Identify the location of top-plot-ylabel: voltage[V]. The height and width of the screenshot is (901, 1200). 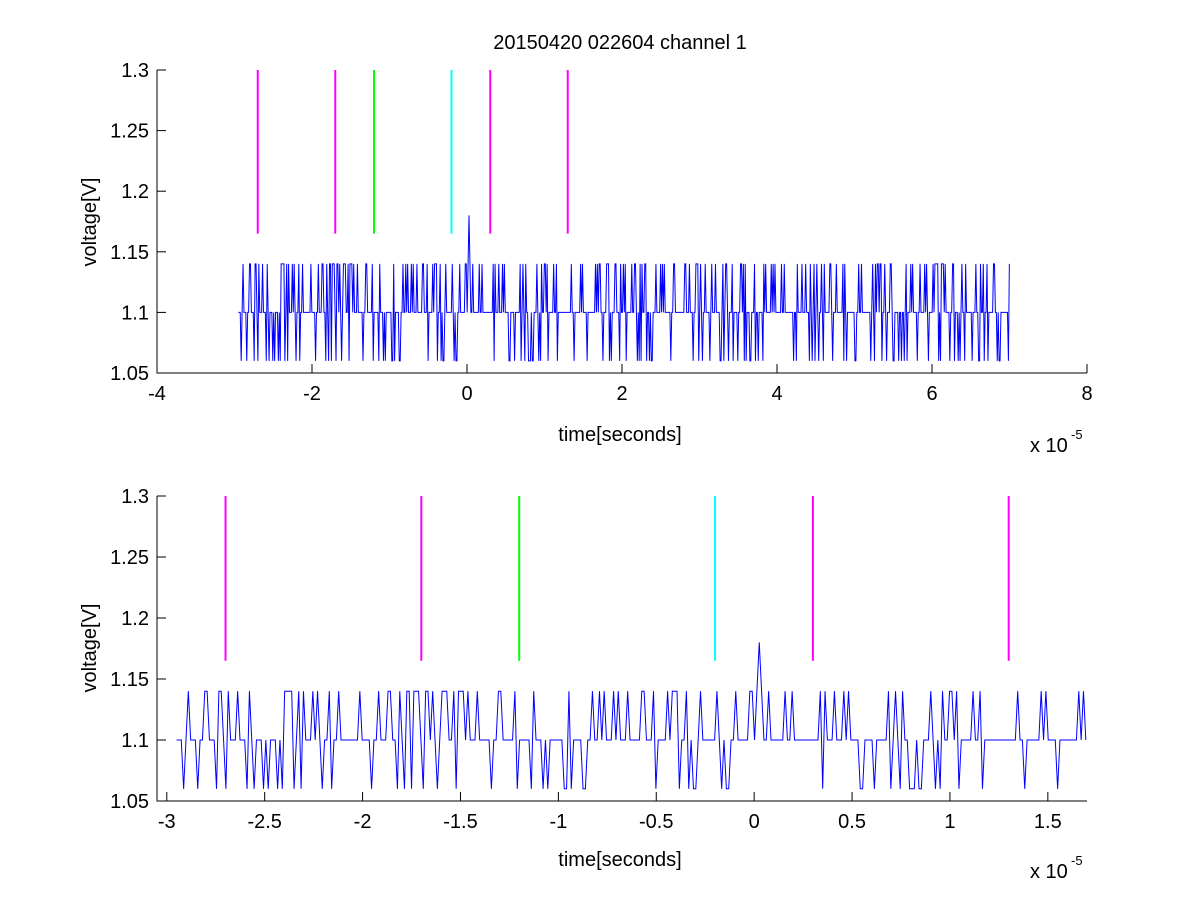
(90, 222).